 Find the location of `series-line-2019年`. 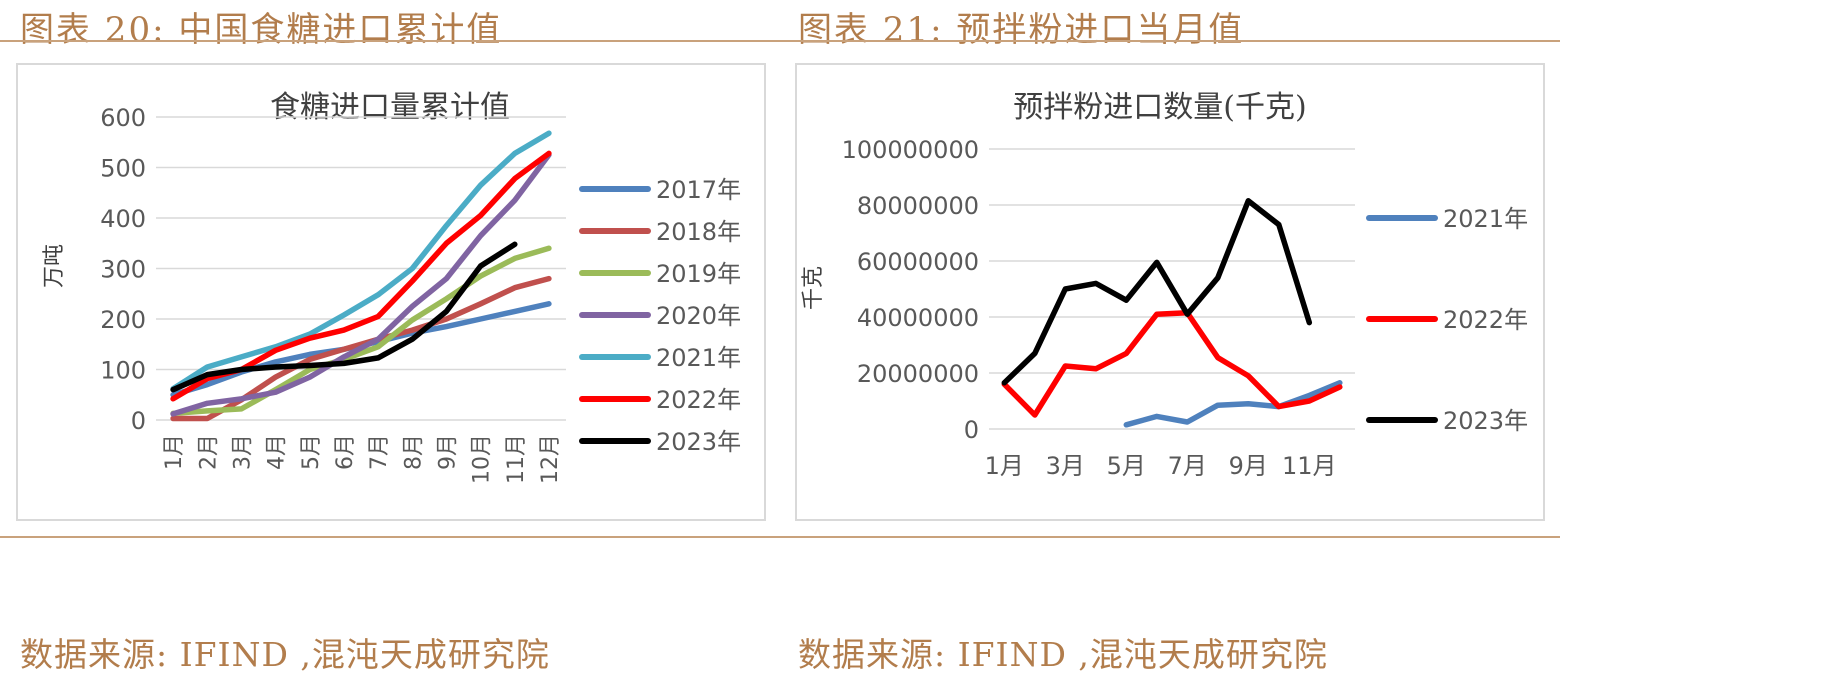

series-line-2019年 is located at coordinates (361, 331).